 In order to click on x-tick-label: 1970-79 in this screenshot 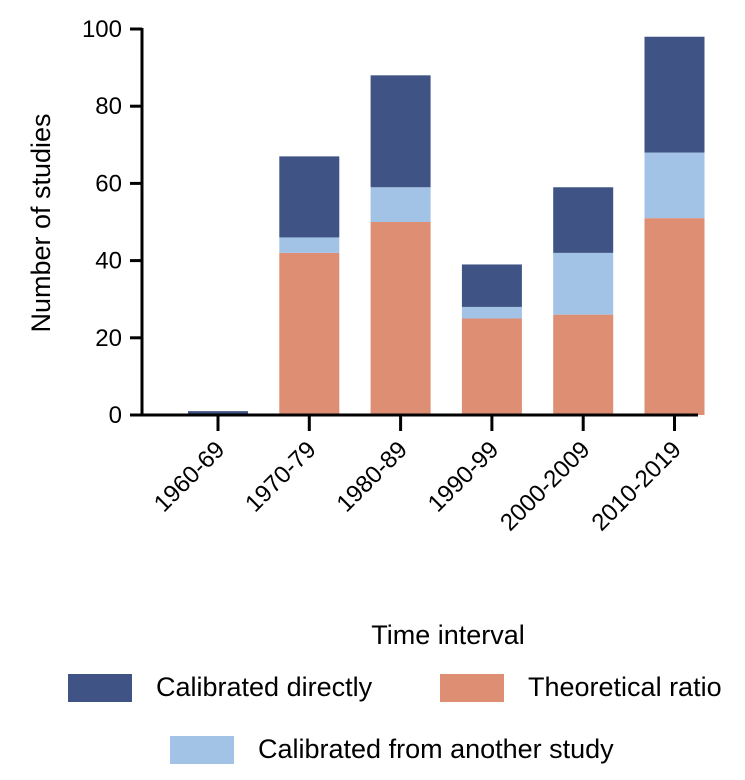, I will do `click(280, 476)`.